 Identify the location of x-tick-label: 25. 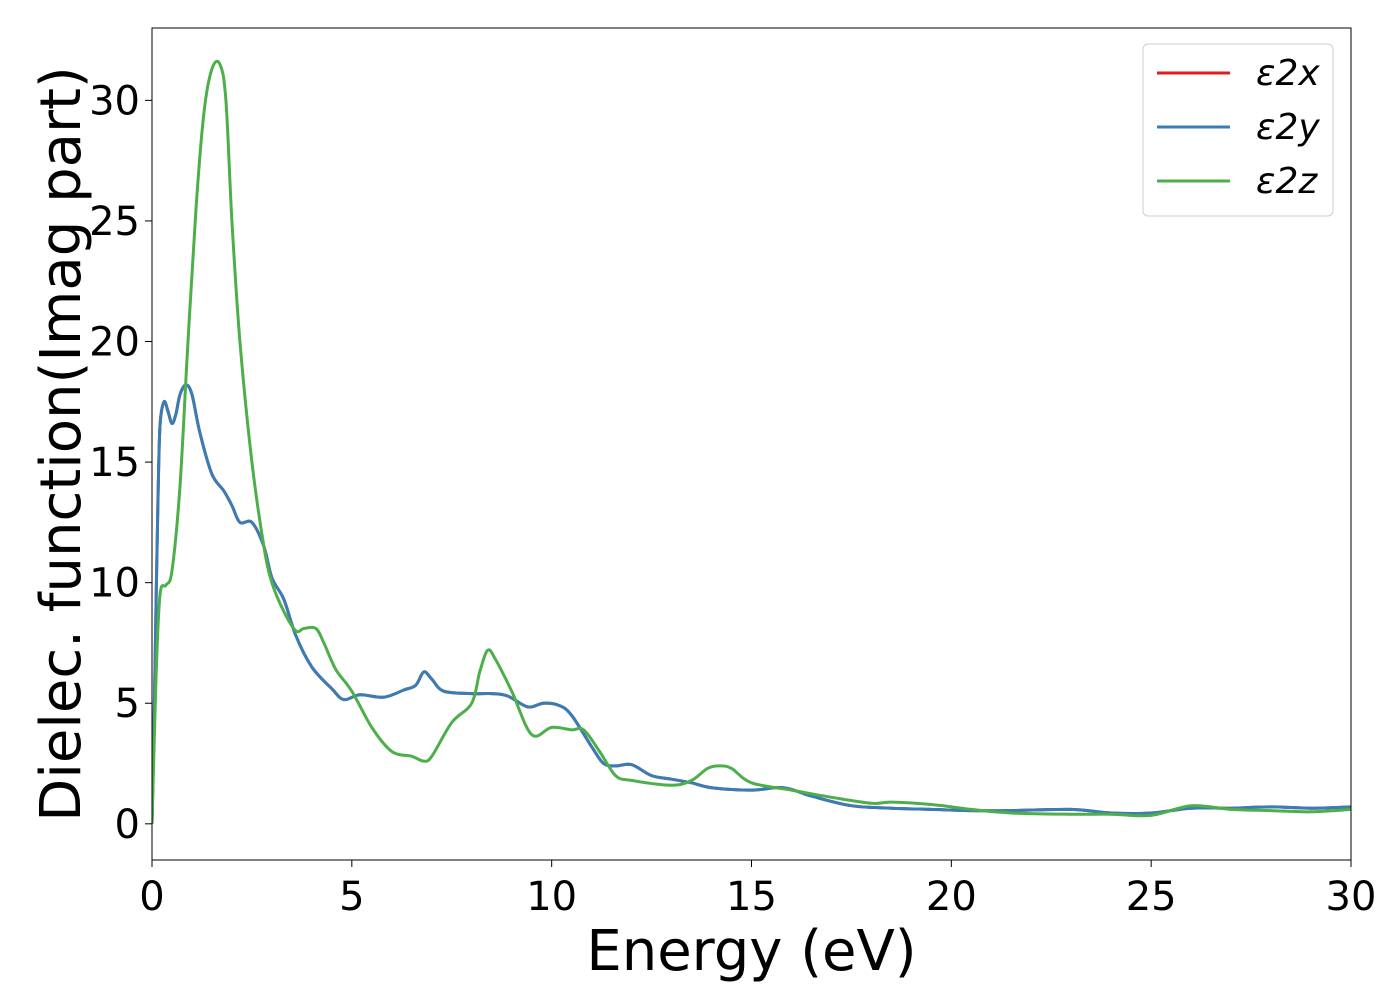
(1151, 897).